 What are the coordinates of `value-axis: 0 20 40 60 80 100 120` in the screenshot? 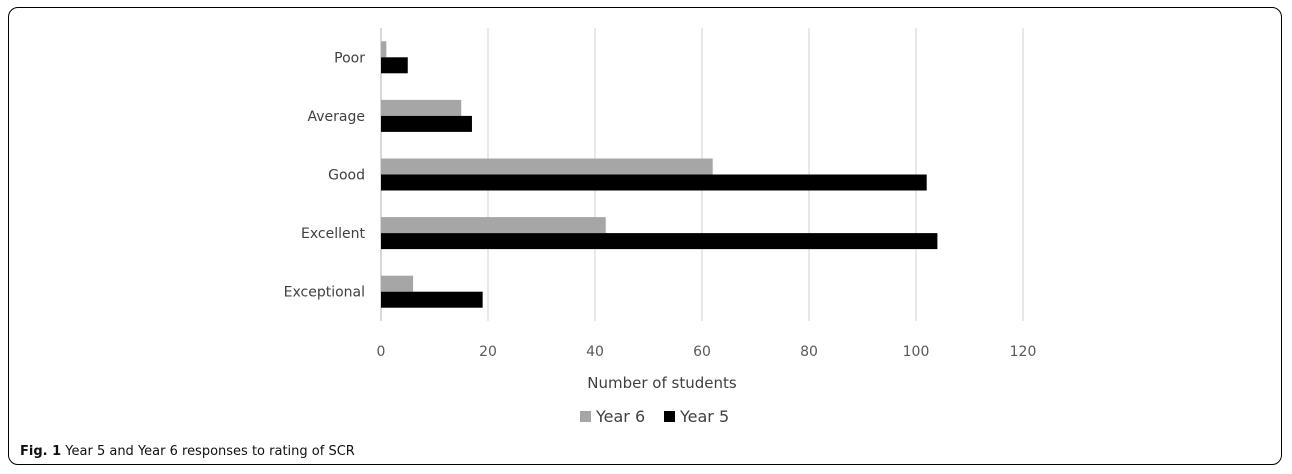 It's located at (707, 352).